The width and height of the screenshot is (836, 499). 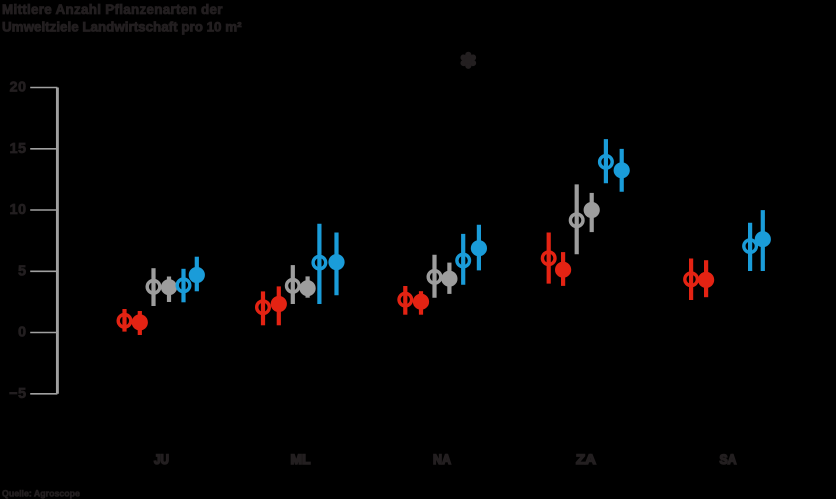 What do you see at coordinates (41, 493) in the screenshot?
I see `svg-text: Quelle: Agroscope` at bounding box center [41, 493].